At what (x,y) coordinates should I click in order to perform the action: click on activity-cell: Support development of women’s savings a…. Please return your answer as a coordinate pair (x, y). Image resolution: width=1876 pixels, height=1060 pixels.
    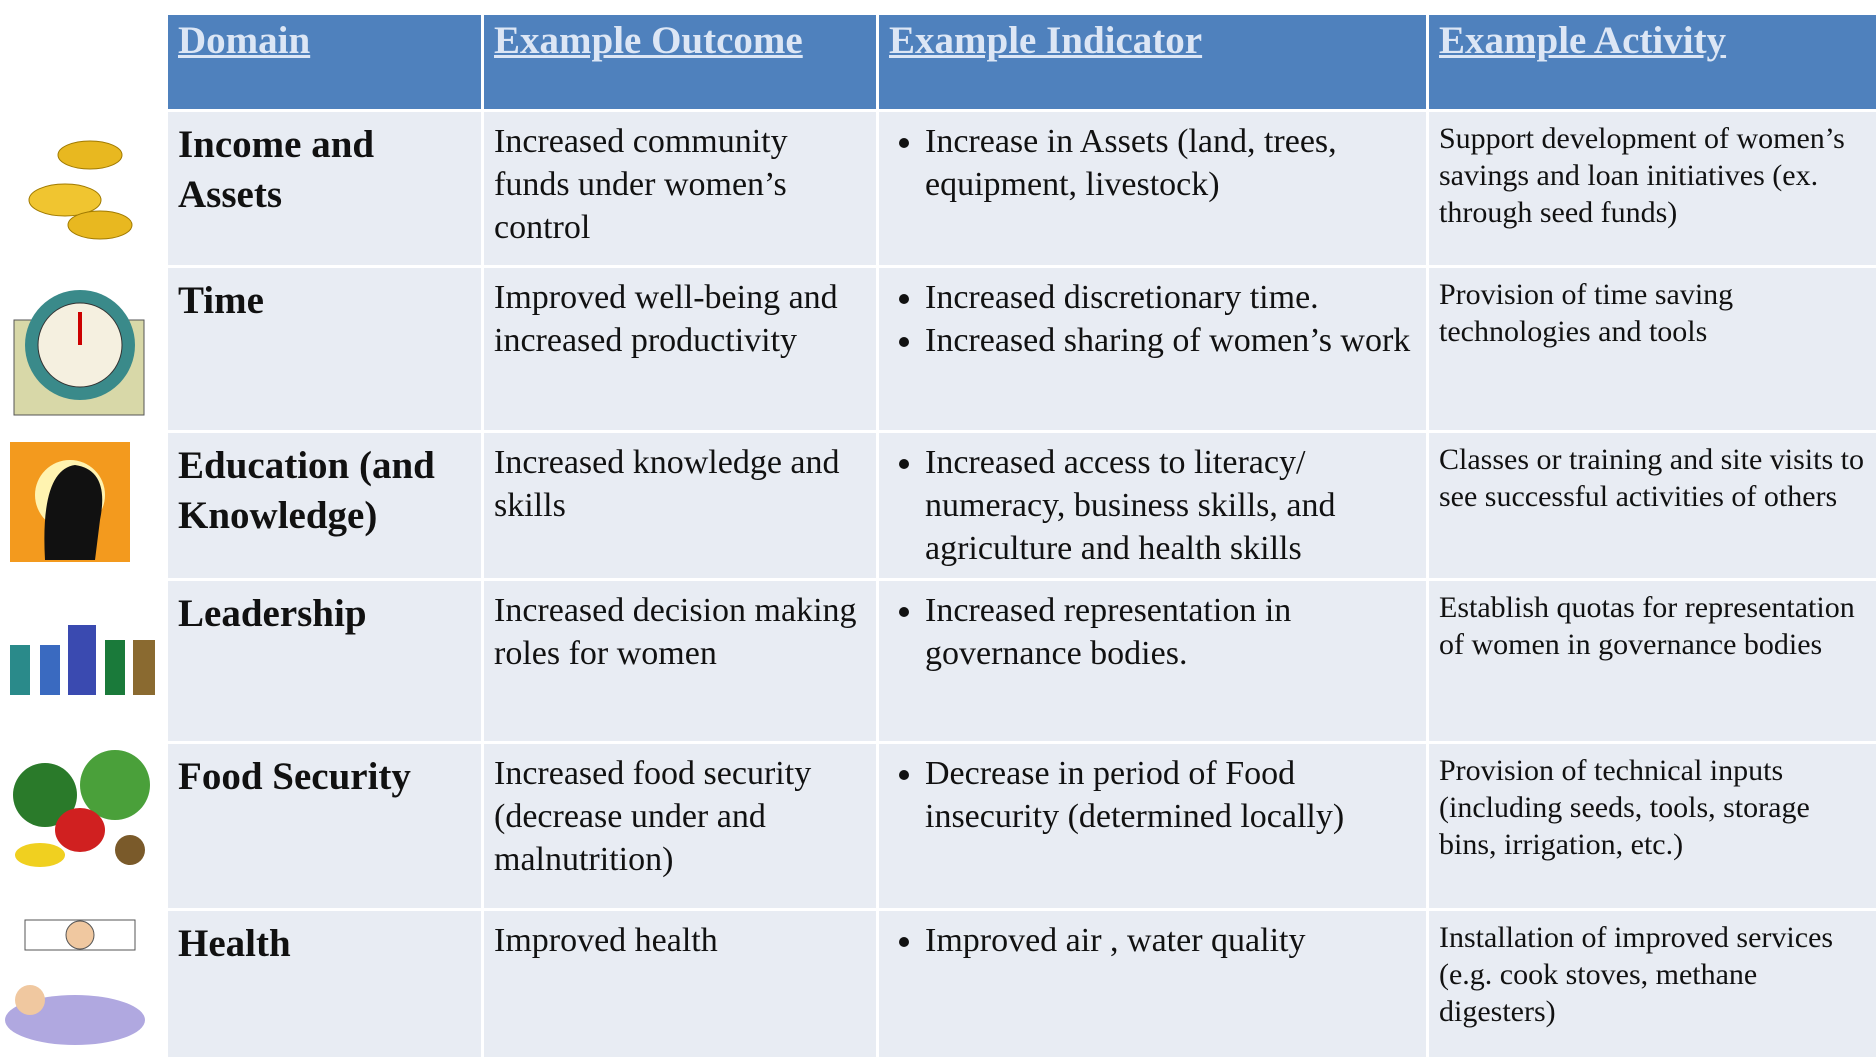
    Looking at the image, I should click on (1652, 189).